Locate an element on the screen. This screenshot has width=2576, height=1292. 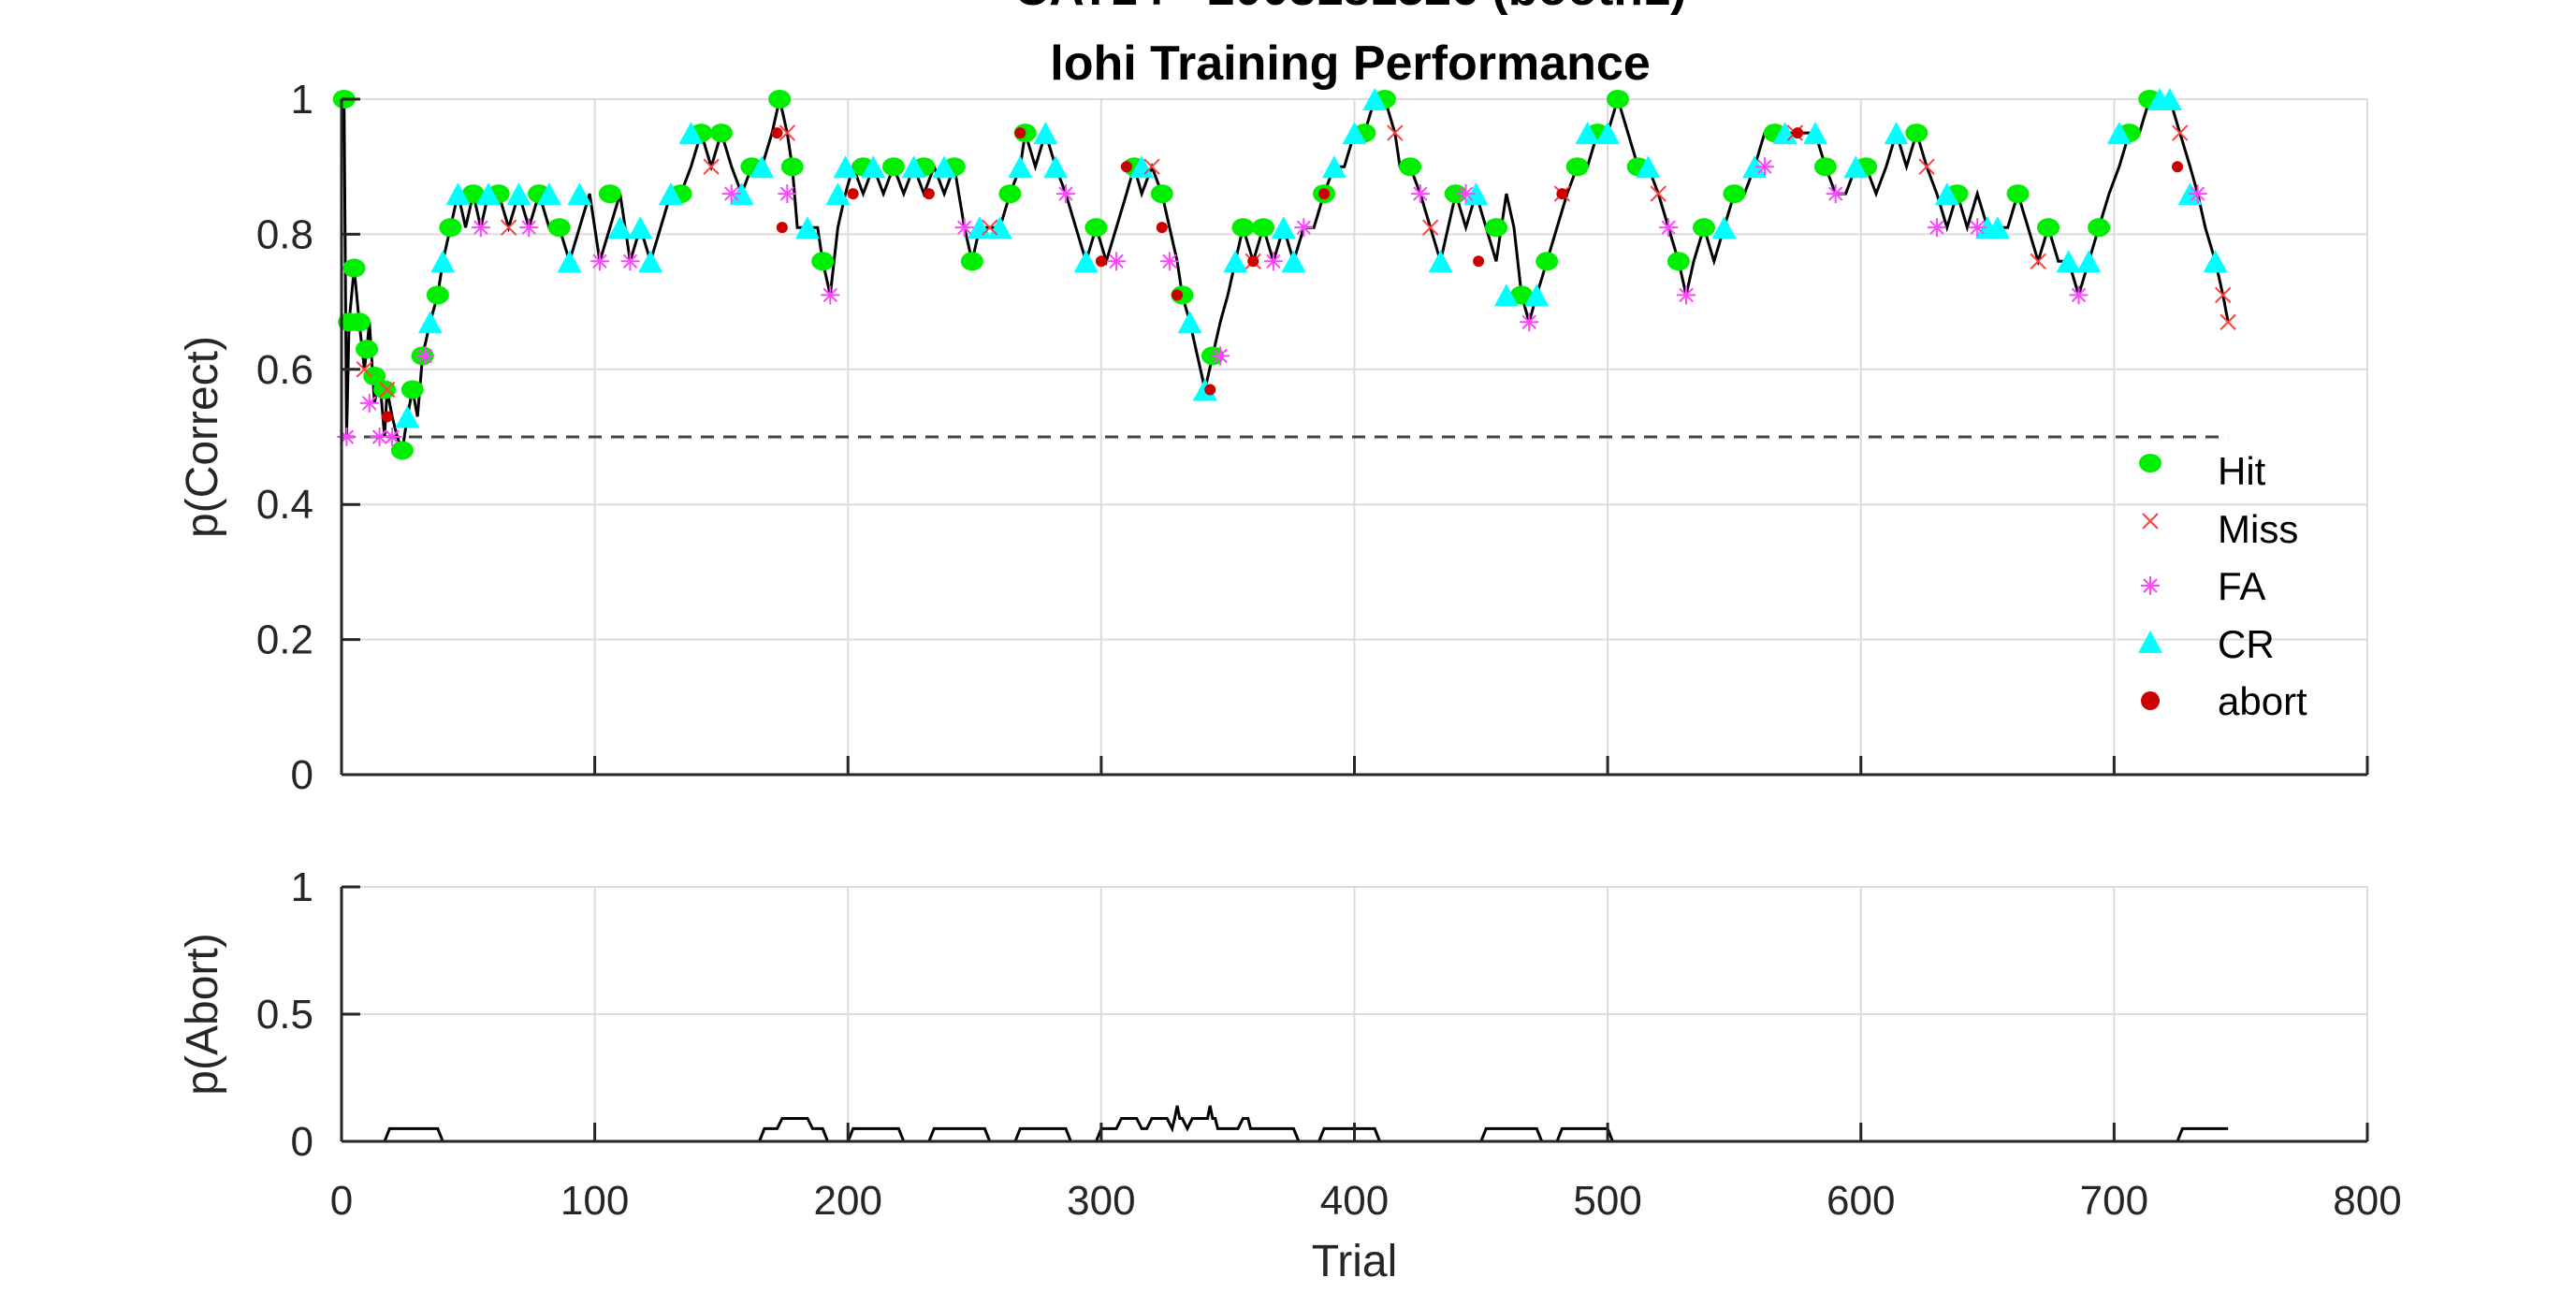
legend-item-hit: Hit is located at coordinates (2202, 471).